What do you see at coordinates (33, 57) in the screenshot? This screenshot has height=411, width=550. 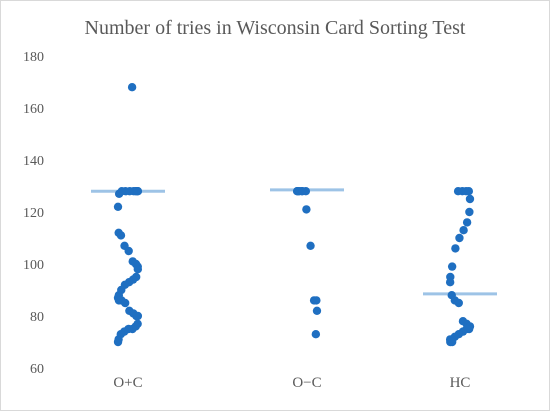 I see `y-tick-label: 180` at bounding box center [33, 57].